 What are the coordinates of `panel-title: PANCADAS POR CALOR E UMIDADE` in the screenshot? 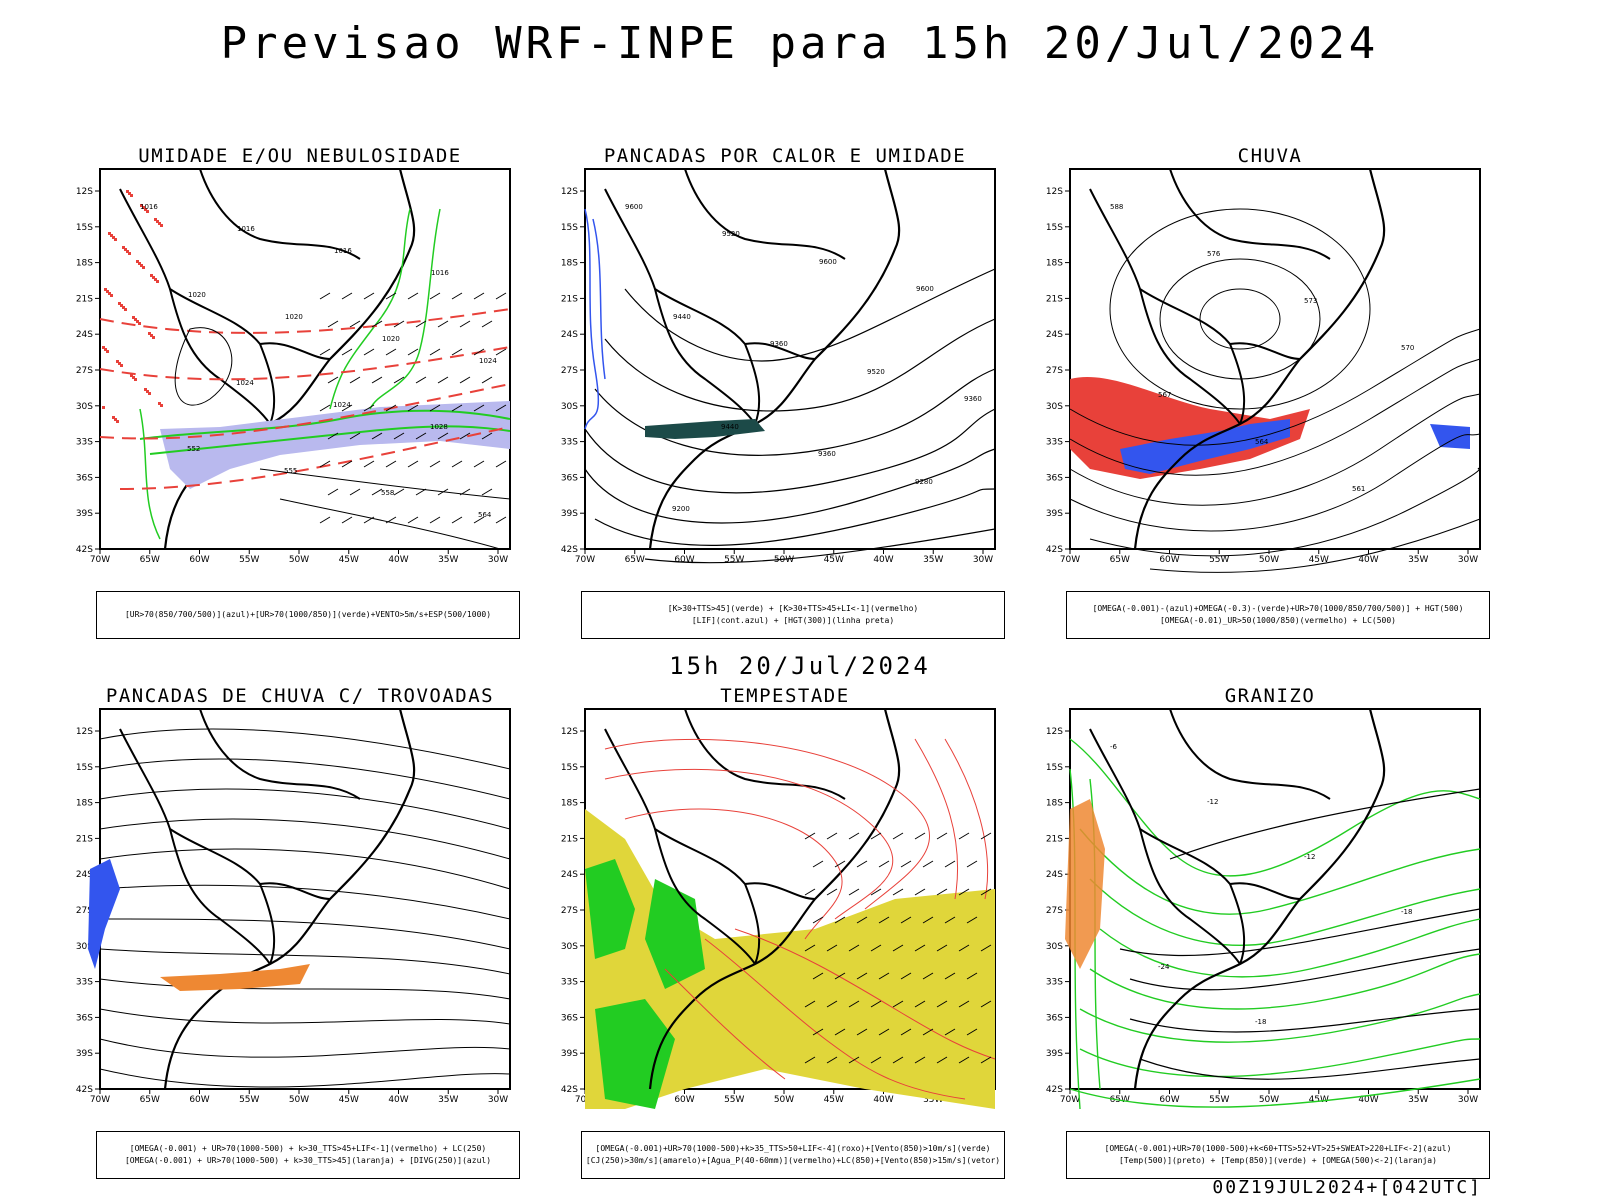 It's located at (785, 156).